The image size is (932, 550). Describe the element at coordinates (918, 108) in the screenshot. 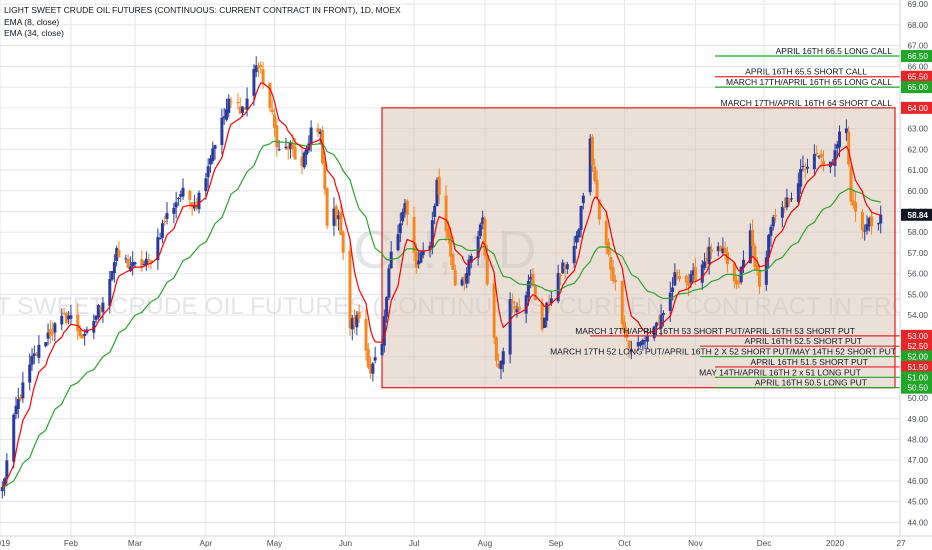

I see `price-tag-text: 64.00` at that location.